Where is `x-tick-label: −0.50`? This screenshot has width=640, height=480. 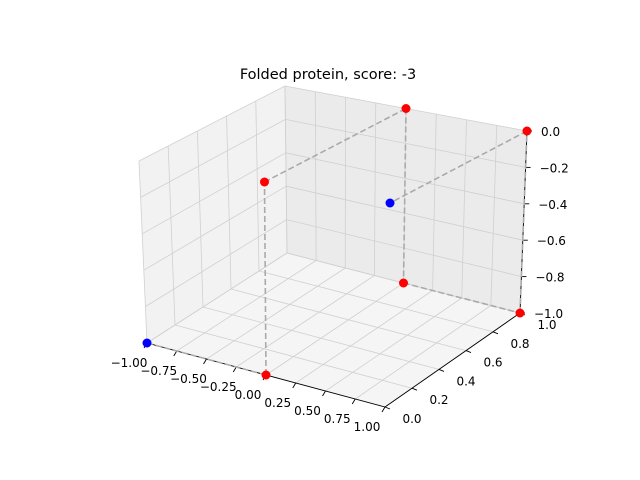 x-tick-label: −0.50 is located at coordinates (188, 379).